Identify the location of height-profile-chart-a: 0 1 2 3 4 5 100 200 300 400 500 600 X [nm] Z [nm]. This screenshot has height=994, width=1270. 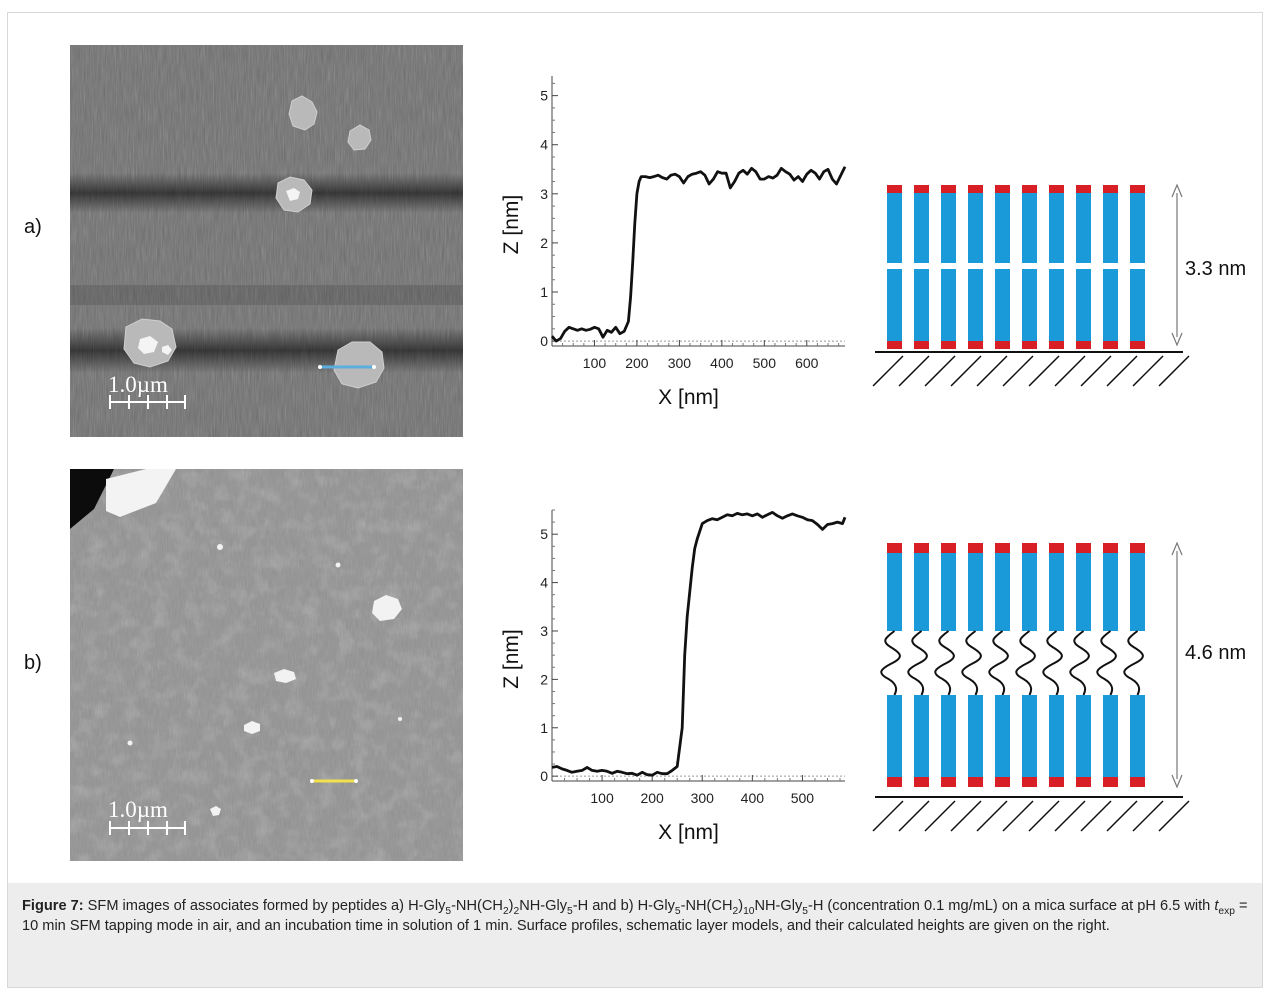
(673, 242).